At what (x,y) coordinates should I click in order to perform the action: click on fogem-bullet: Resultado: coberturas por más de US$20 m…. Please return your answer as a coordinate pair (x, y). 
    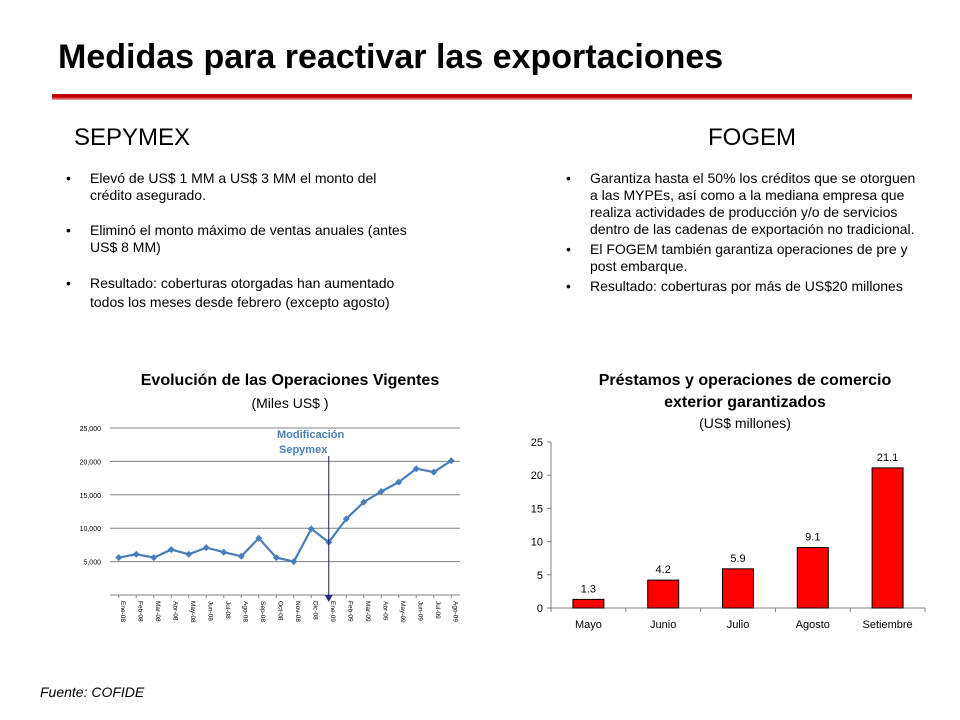
    Looking at the image, I should click on (742, 286).